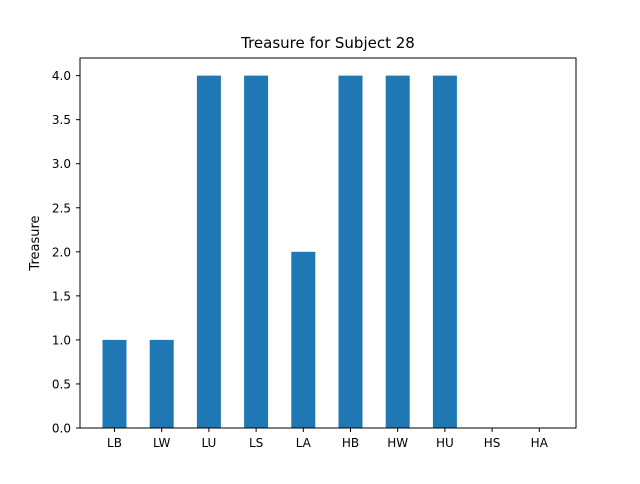 This screenshot has width=640, height=484. I want to click on y-tick-label: 3.0, so click(61, 164).